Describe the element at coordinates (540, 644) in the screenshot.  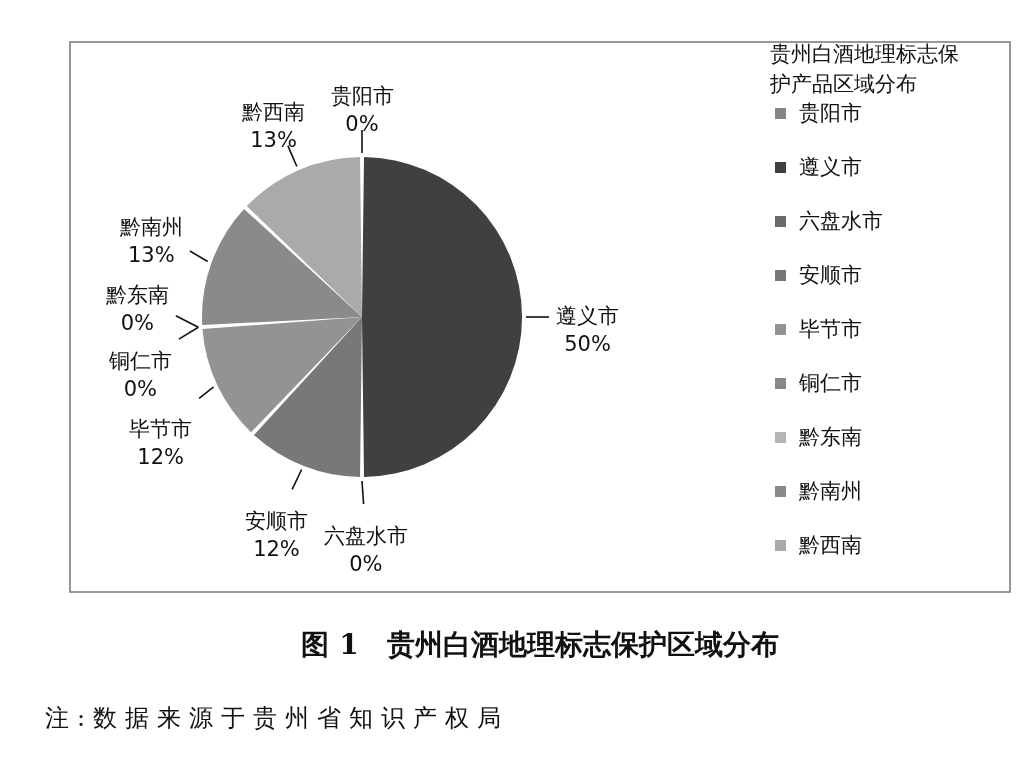
I see `text: 图 1 贵州白酒地理标志保护区域分布` at that location.